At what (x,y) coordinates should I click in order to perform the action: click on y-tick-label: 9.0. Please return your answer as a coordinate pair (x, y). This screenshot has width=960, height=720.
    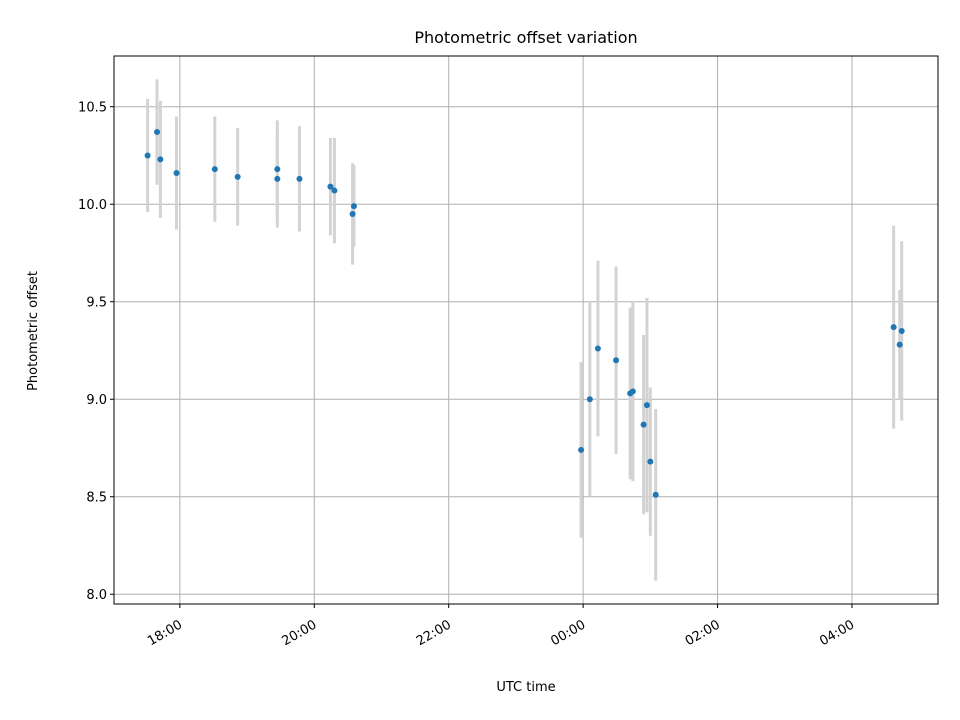
    Looking at the image, I should click on (96, 400).